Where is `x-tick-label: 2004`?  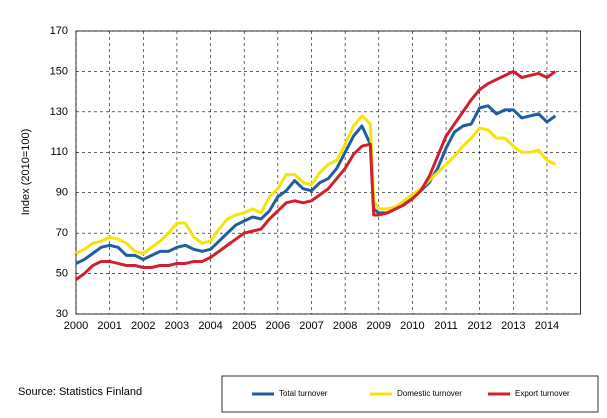 x-tick-label: 2004 is located at coordinates (210, 326).